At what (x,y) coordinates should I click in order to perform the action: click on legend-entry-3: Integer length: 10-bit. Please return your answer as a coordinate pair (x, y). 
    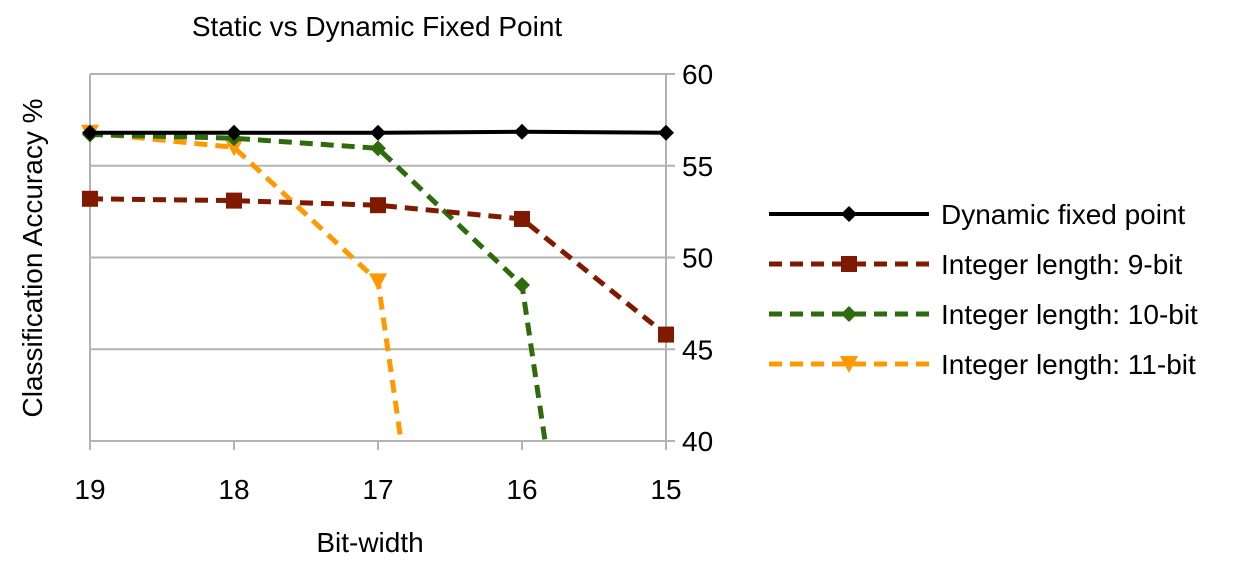
    Looking at the image, I should click on (983, 314).